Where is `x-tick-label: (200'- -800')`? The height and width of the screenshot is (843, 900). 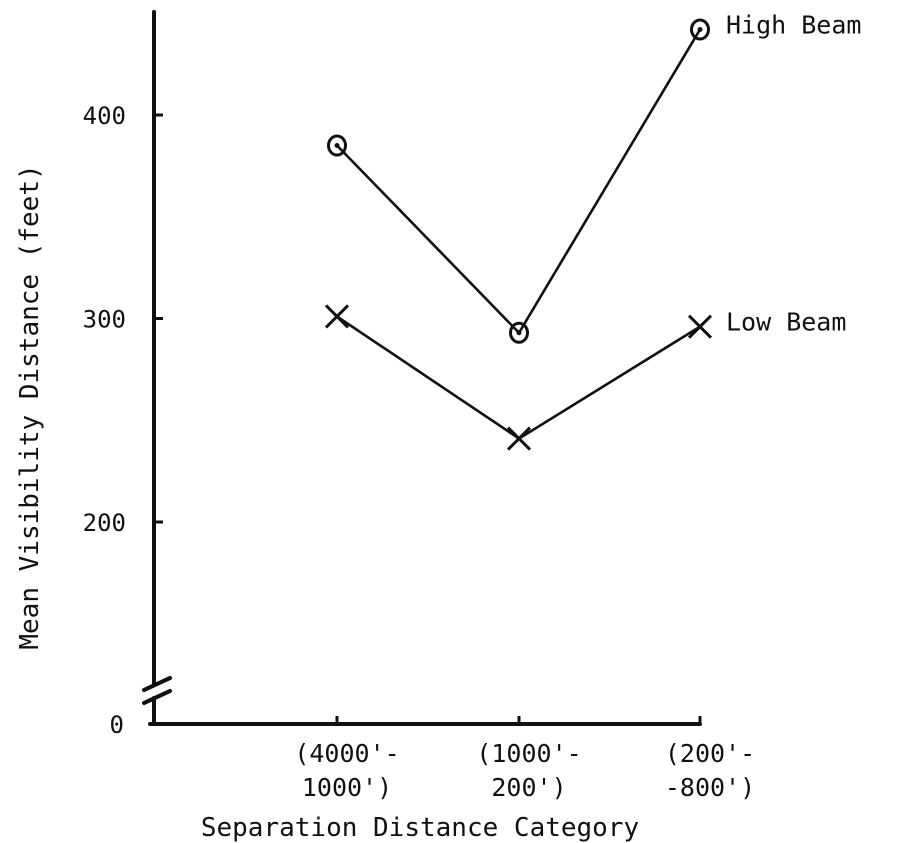 x-tick-label: (200'- -800') is located at coordinates (710, 770).